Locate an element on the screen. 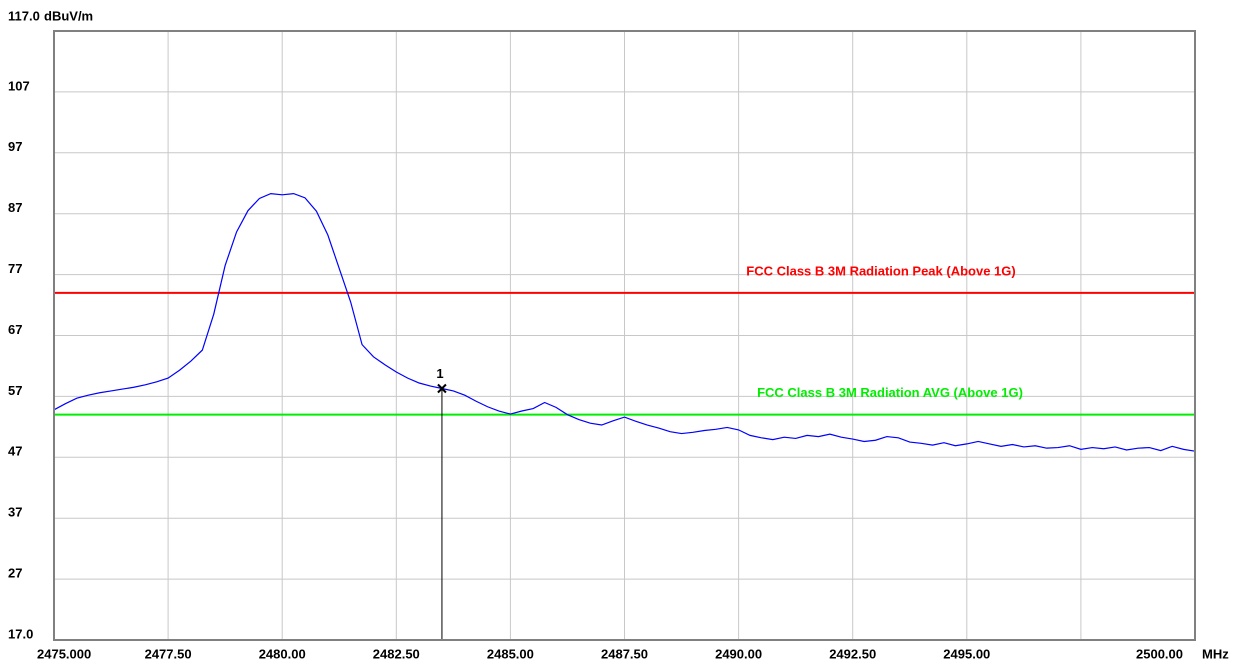 The width and height of the screenshot is (1244, 668). y-tick-label: 47 is located at coordinates (15, 451).